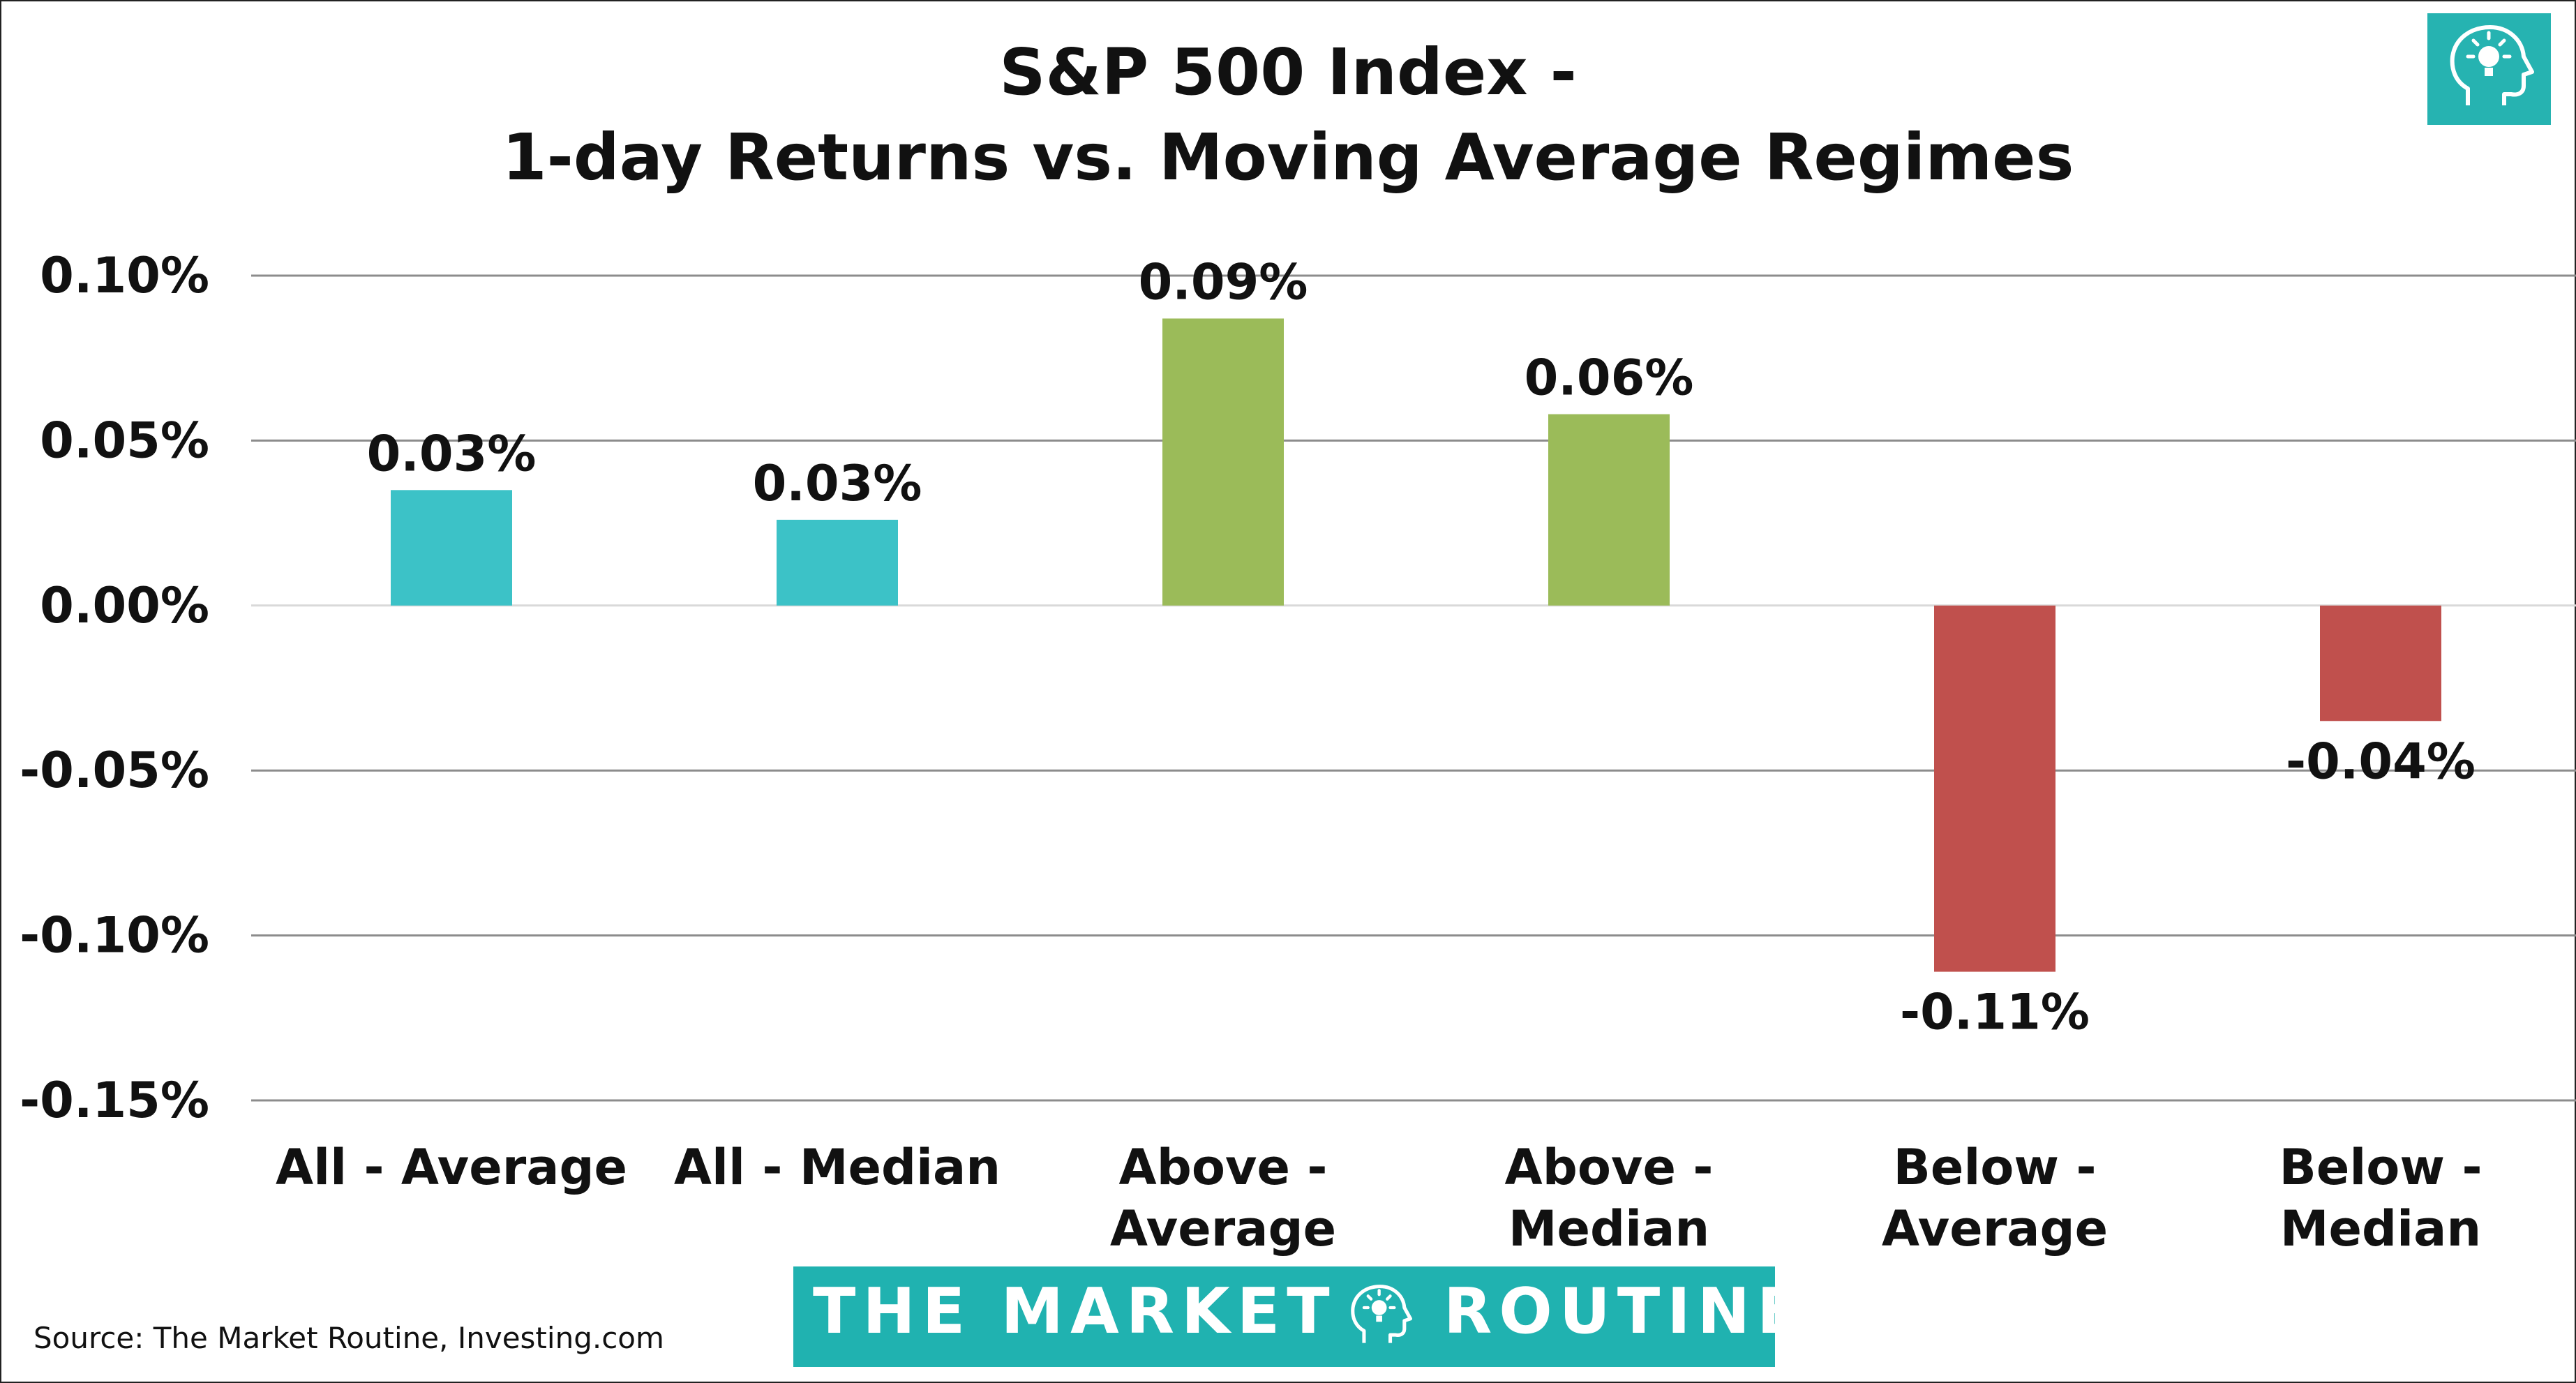 The height and width of the screenshot is (1383, 2576). What do you see at coordinates (1288, 157) in the screenshot?
I see `chart-title-line2: 1-day Returns vs. Moving Average Regimes` at bounding box center [1288, 157].